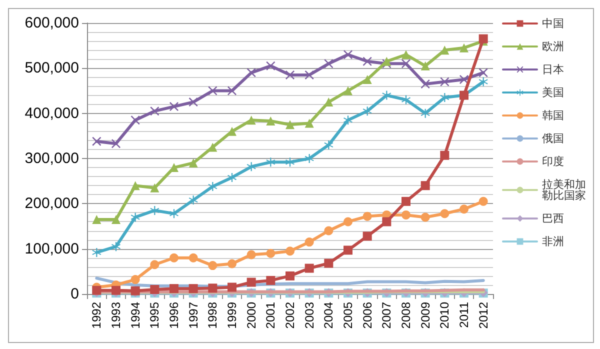 This screenshot has height=349, width=600. What do you see at coordinates (193, 315) in the screenshot?
I see `x-tick-label: 1997` at bounding box center [193, 315].